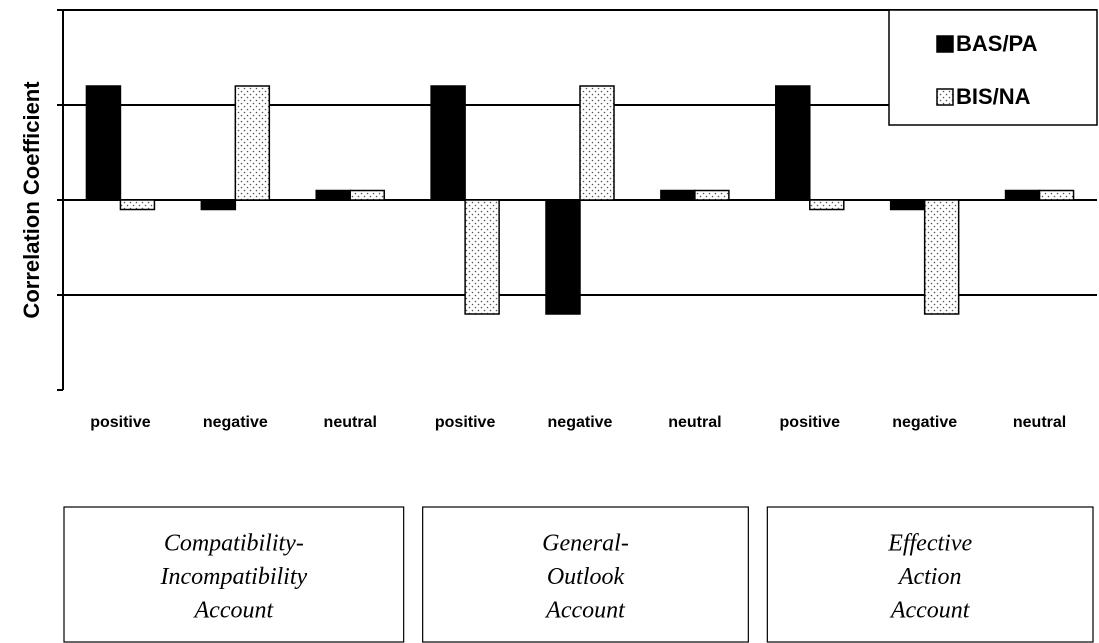  I want to click on y-axis-label: Correlation Coefficient, so click(31, 200).